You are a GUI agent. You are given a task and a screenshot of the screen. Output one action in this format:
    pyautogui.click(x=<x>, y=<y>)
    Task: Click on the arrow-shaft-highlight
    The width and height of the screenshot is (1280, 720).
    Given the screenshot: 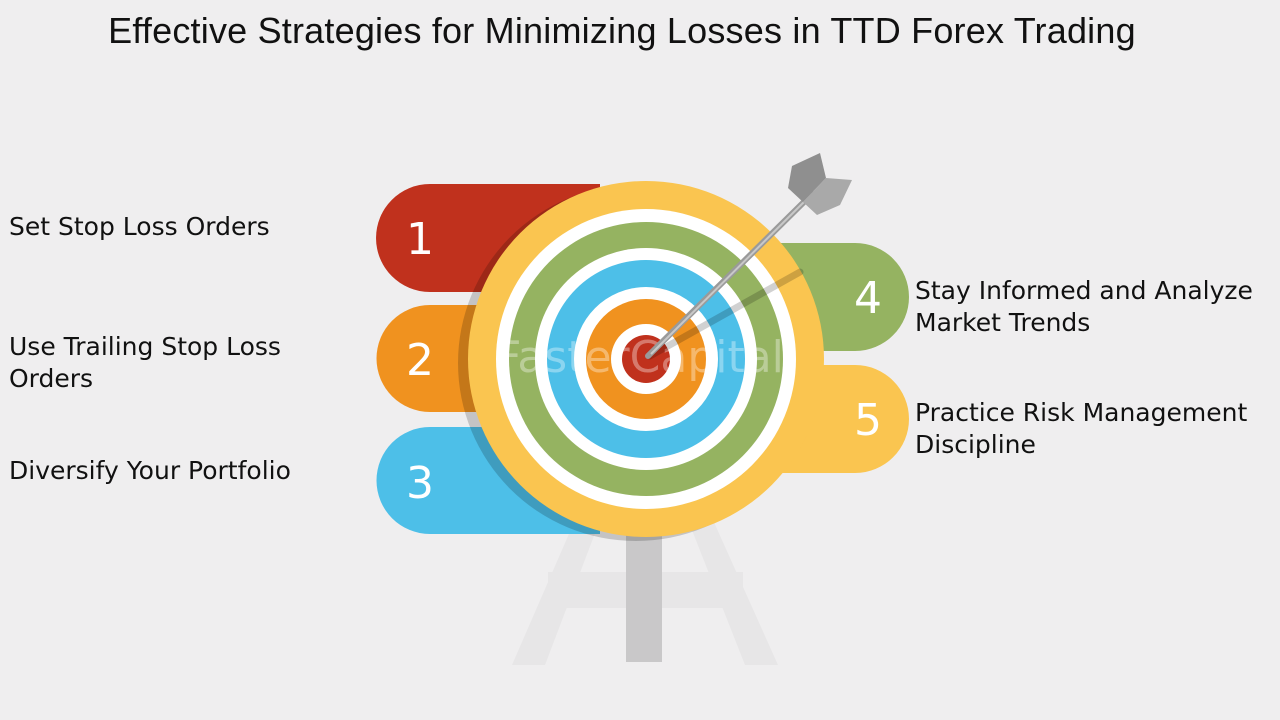 What is the action you would take?
    pyautogui.click(x=731, y=274)
    